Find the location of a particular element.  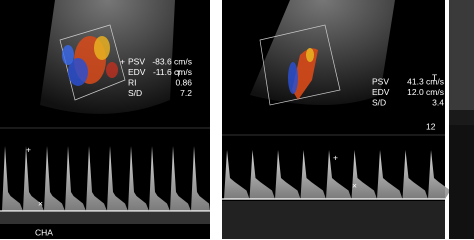

vessel-label: CHA is located at coordinates (44, 232).